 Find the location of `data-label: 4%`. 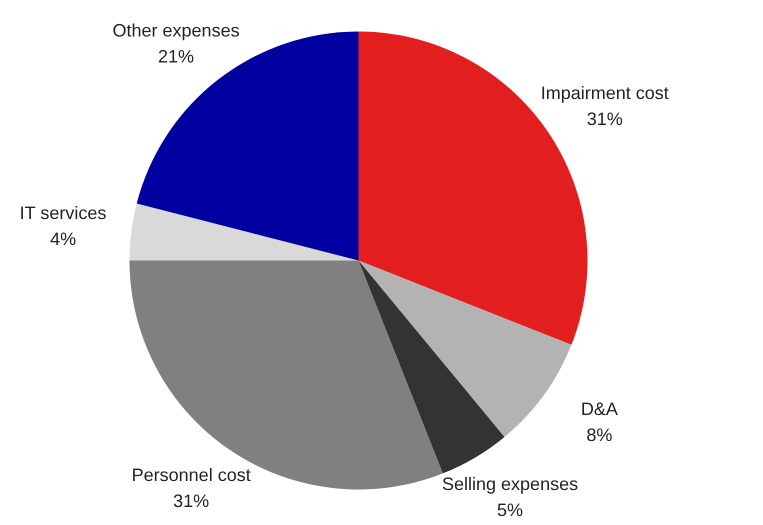

data-label: 4% is located at coordinates (63, 239).